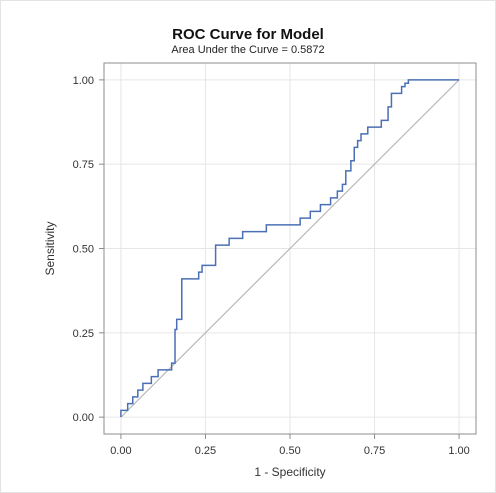  What do you see at coordinates (83, 334) in the screenshot?
I see `y-tick-label: 0.25` at bounding box center [83, 334].